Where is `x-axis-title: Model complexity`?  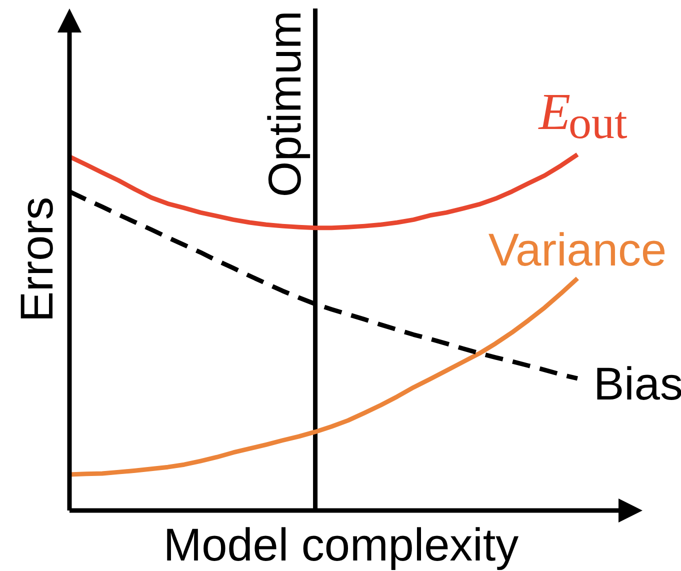 x-axis-title: Model complexity is located at coordinates (341, 544).